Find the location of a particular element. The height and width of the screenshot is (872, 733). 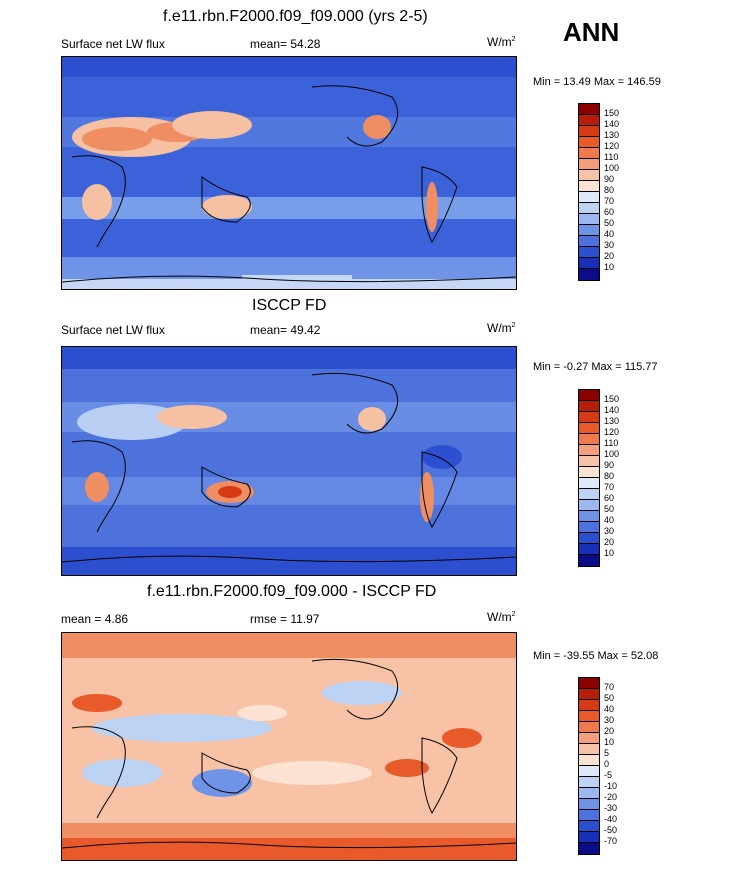

panel3-colorbar is located at coordinates (589, 766).